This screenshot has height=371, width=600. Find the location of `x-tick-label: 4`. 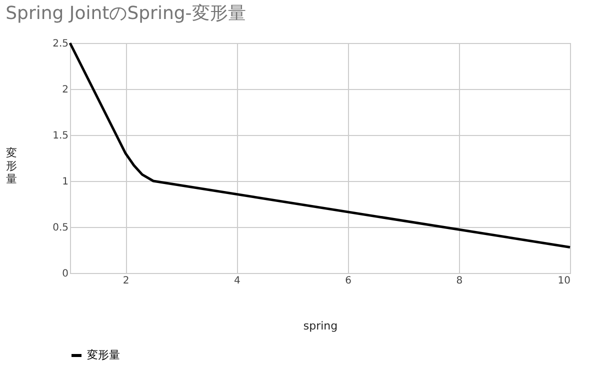

x-tick-label: 4 is located at coordinates (237, 281).